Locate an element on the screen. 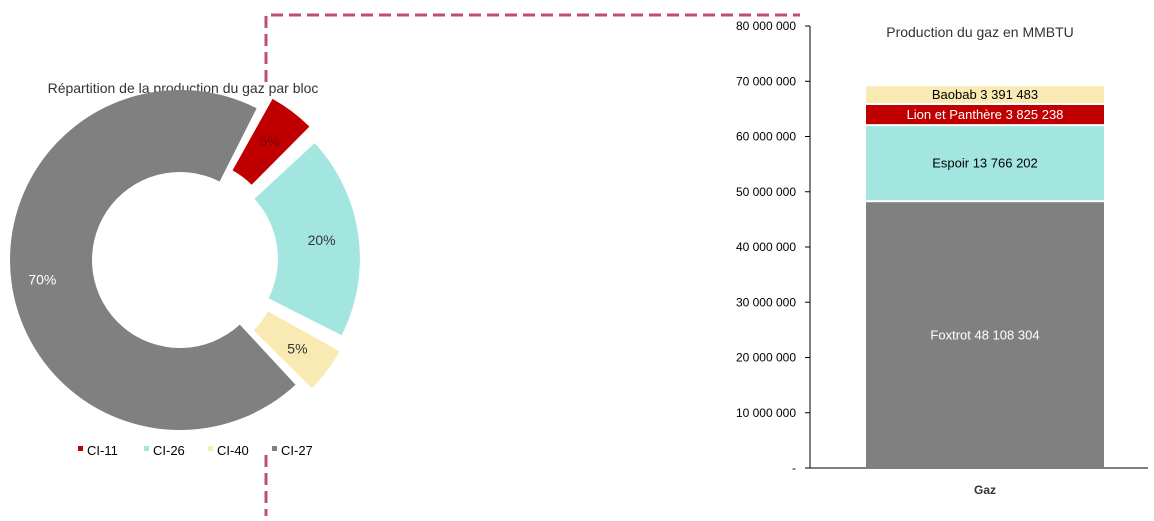 This screenshot has width=1154, height=521. donut-slice-labels: 5% 20% 5% 70% is located at coordinates (181, 244).